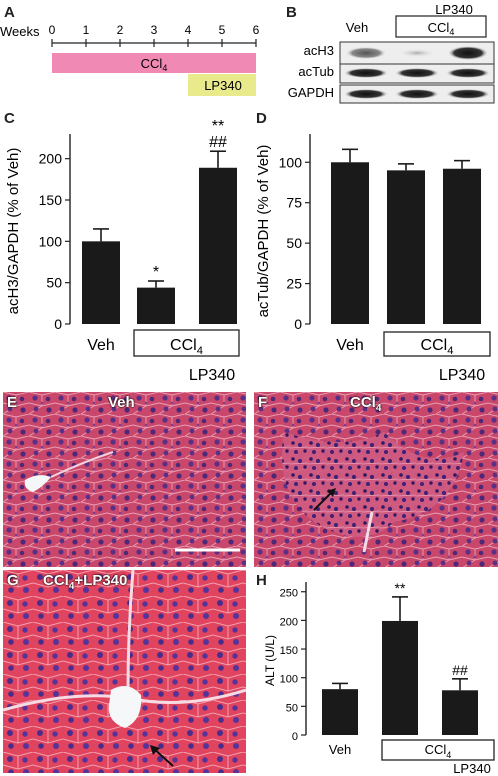  What do you see at coordinates (417, 53) in the screenshot?
I see `band-ach3-ccl4` at bounding box center [417, 53].